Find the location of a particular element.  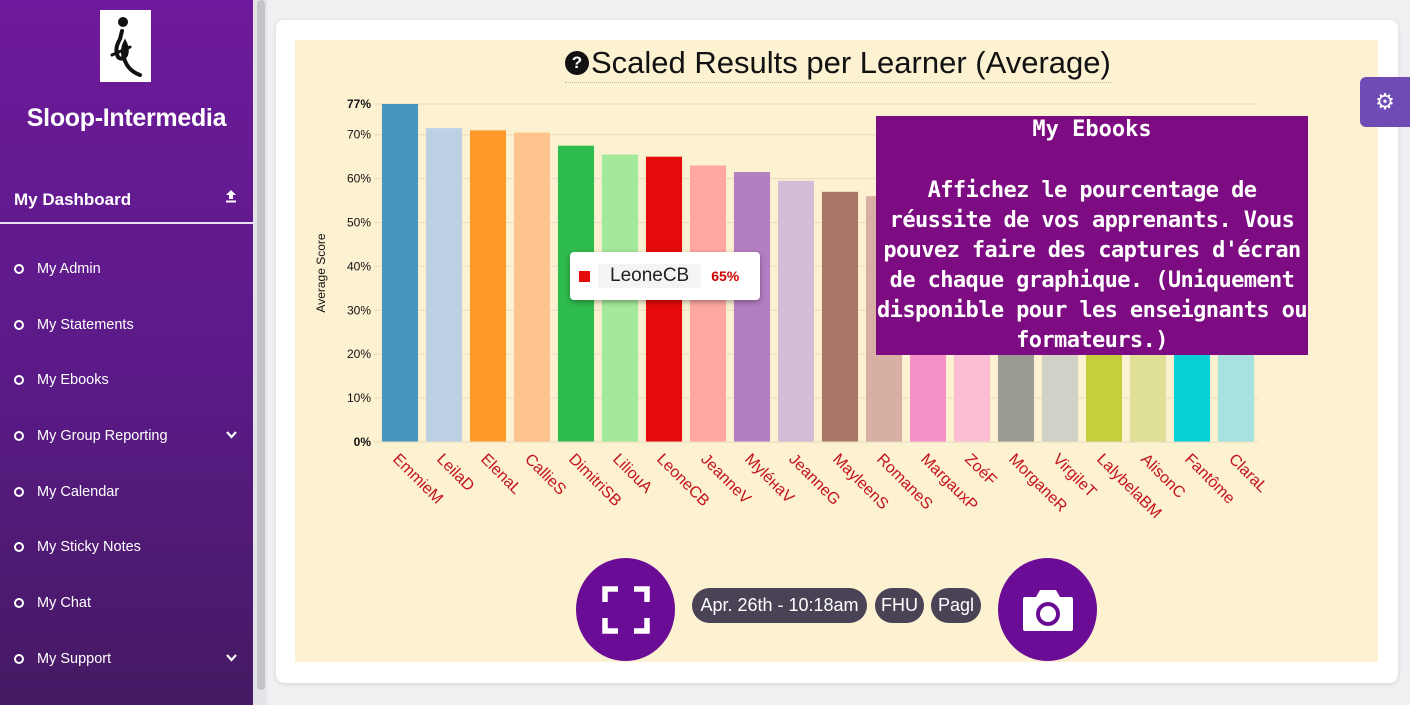

dashboard-header: My Dashboard is located at coordinates (126, 201).